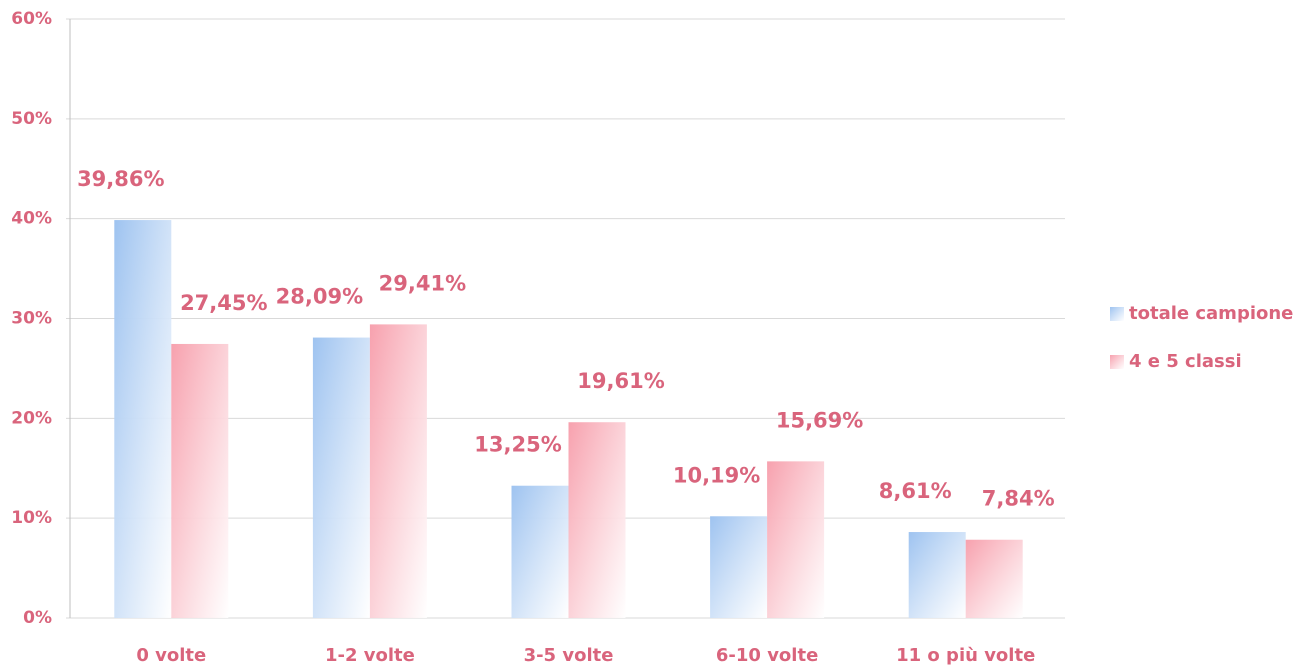 This screenshot has height=667, width=1315. I want to click on y-tick-label: 0%, so click(37, 618).